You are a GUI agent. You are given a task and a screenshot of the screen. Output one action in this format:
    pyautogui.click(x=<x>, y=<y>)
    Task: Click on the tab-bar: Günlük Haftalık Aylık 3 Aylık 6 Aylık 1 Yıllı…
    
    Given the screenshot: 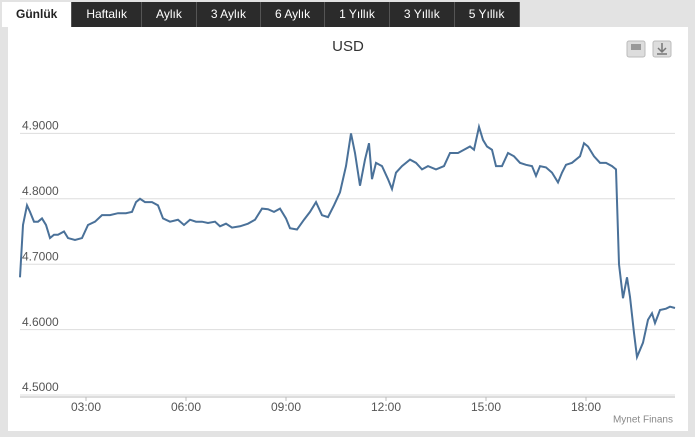 What is the action you would take?
    pyautogui.click(x=261, y=14)
    